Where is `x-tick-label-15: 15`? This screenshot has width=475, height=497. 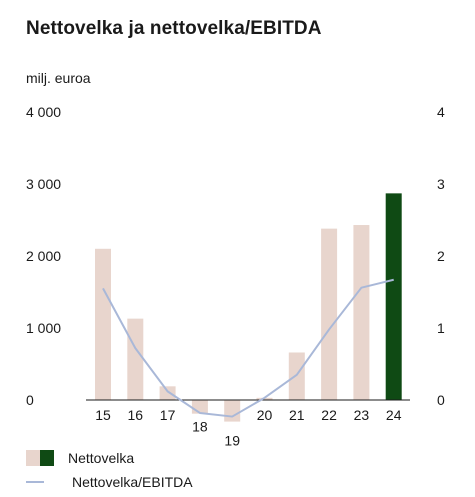 x-tick-label-15: 15 is located at coordinates (103, 415).